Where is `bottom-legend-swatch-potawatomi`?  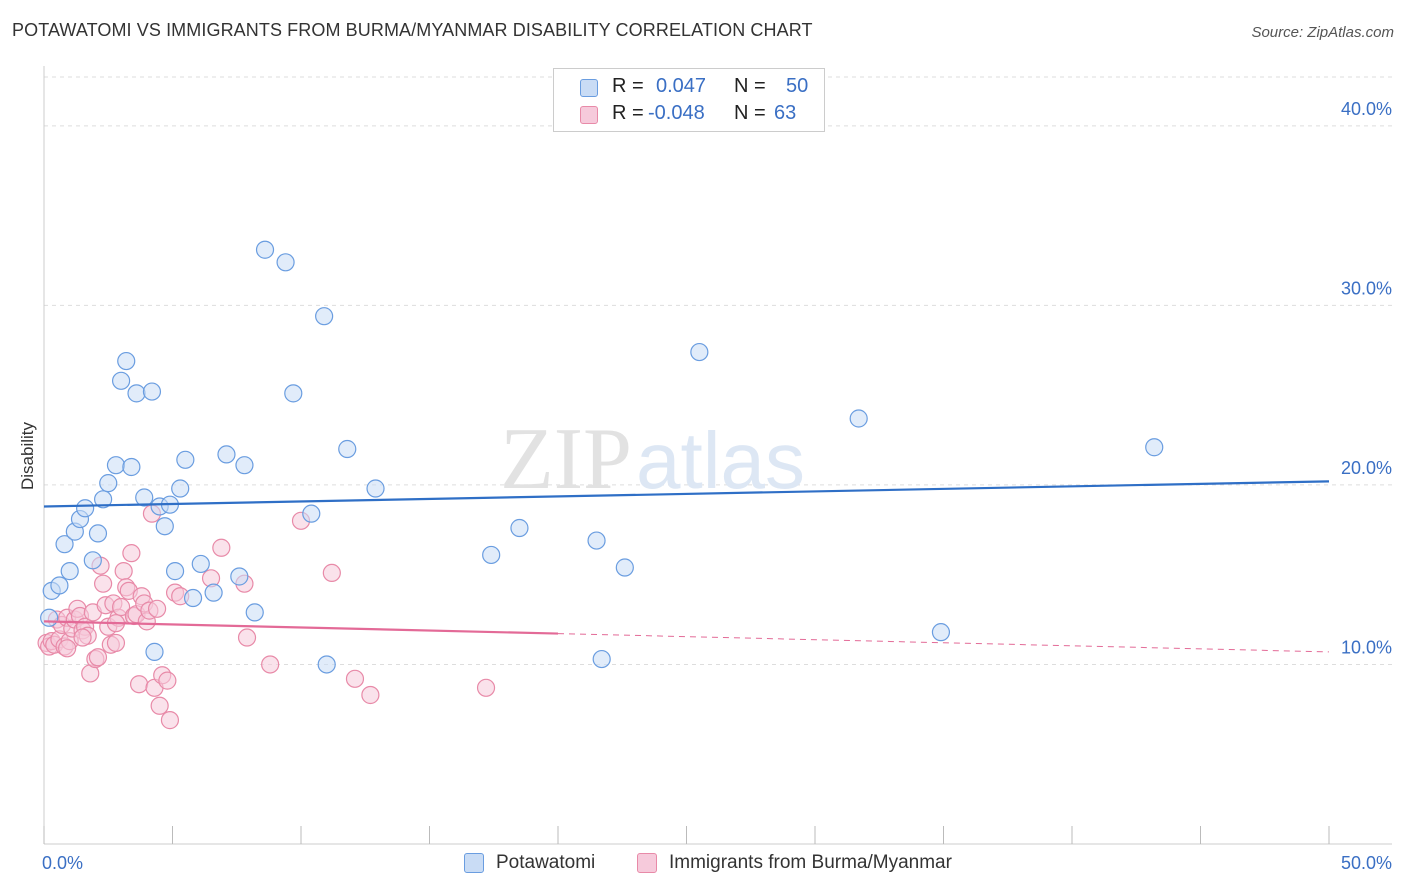
bottom-legend-swatch-potawatomi is located at coordinates (474, 863).